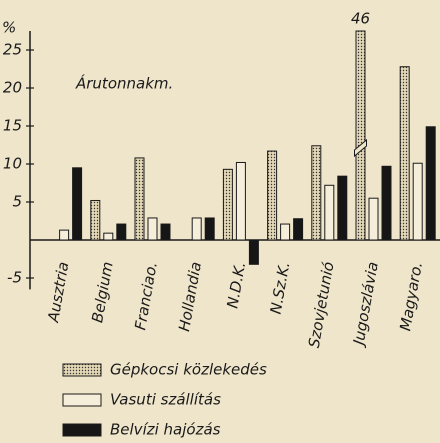  What do you see at coordinates (236, 284) in the screenshot?
I see `x-tick-label: N.D.K.` at bounding box center [236, 284].